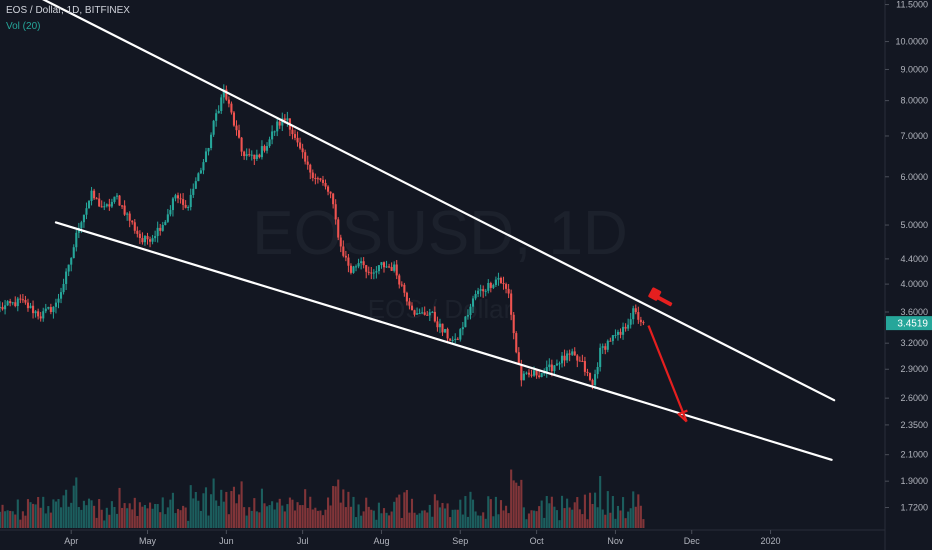 Image resolution: width=932 pixels, height=550 pixels. Describe the element at coordinates (381, 541) in the screenshot. I see `time-tick-label: Aug` at that location.